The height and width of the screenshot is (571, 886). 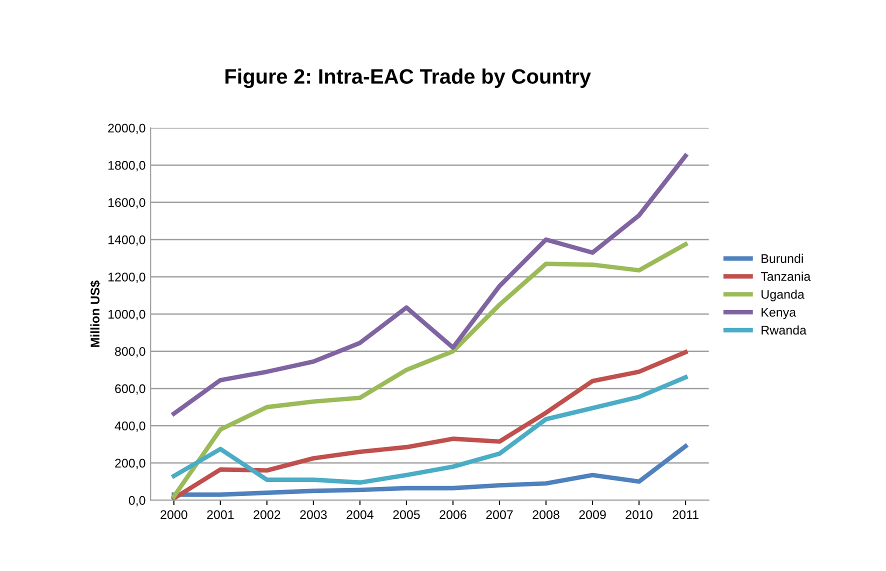 What do you see at coordinates (174, 515) in the screenshot?
I see `x-tick-label: 2000` at bounding box center [174, 515].